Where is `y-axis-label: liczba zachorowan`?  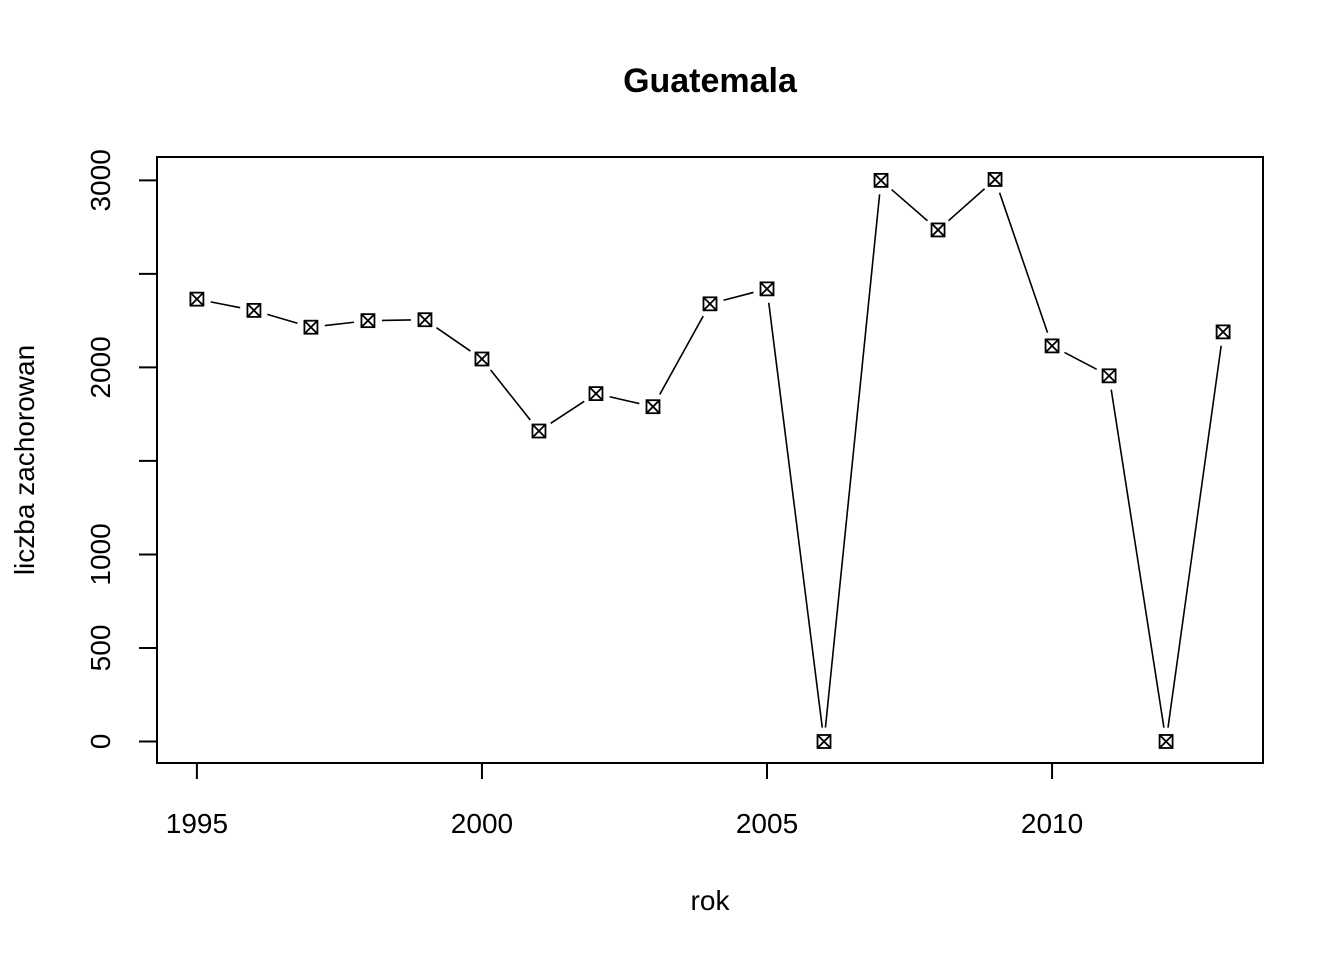
y-axis-label: liczba zachorowan is located at coordinates (24, 460).